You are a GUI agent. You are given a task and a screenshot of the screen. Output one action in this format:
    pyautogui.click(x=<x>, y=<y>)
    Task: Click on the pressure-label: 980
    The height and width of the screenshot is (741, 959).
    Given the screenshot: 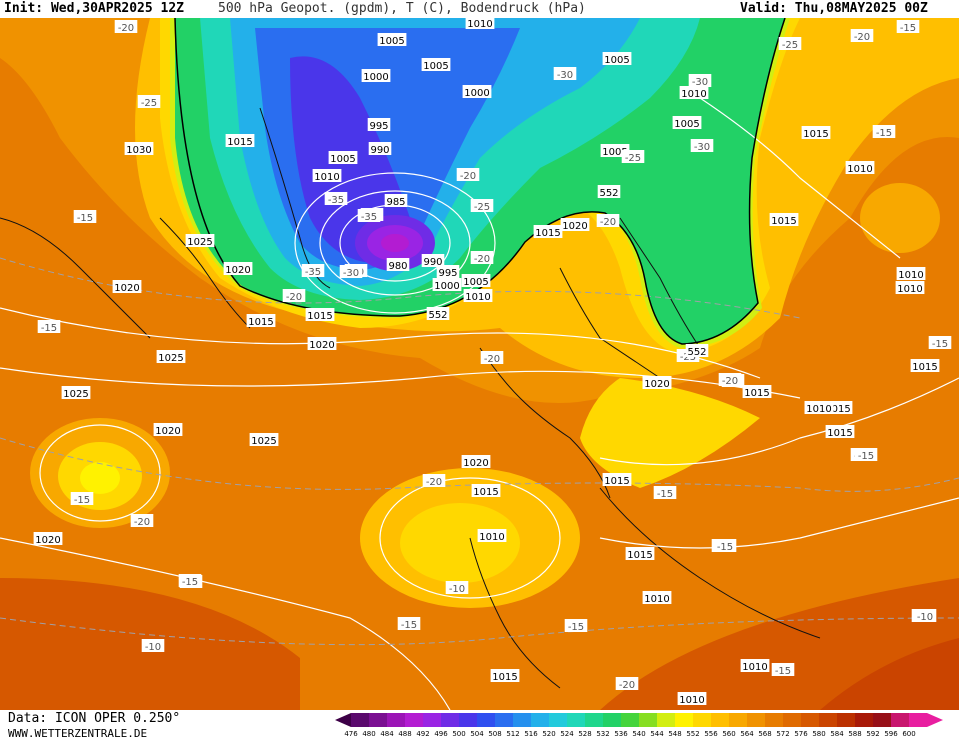 What is the action you would take?
    pyautogui.click(x=398, y=265)
    